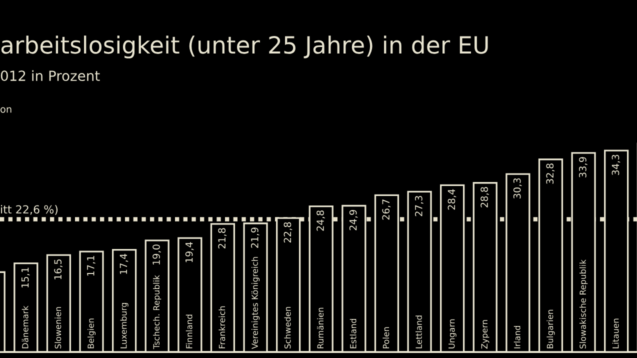 The width and height of the screenshot is (637, 358). Describe the element at coordinates (6, 110) in the screenshot. I see `text: on` at that location.